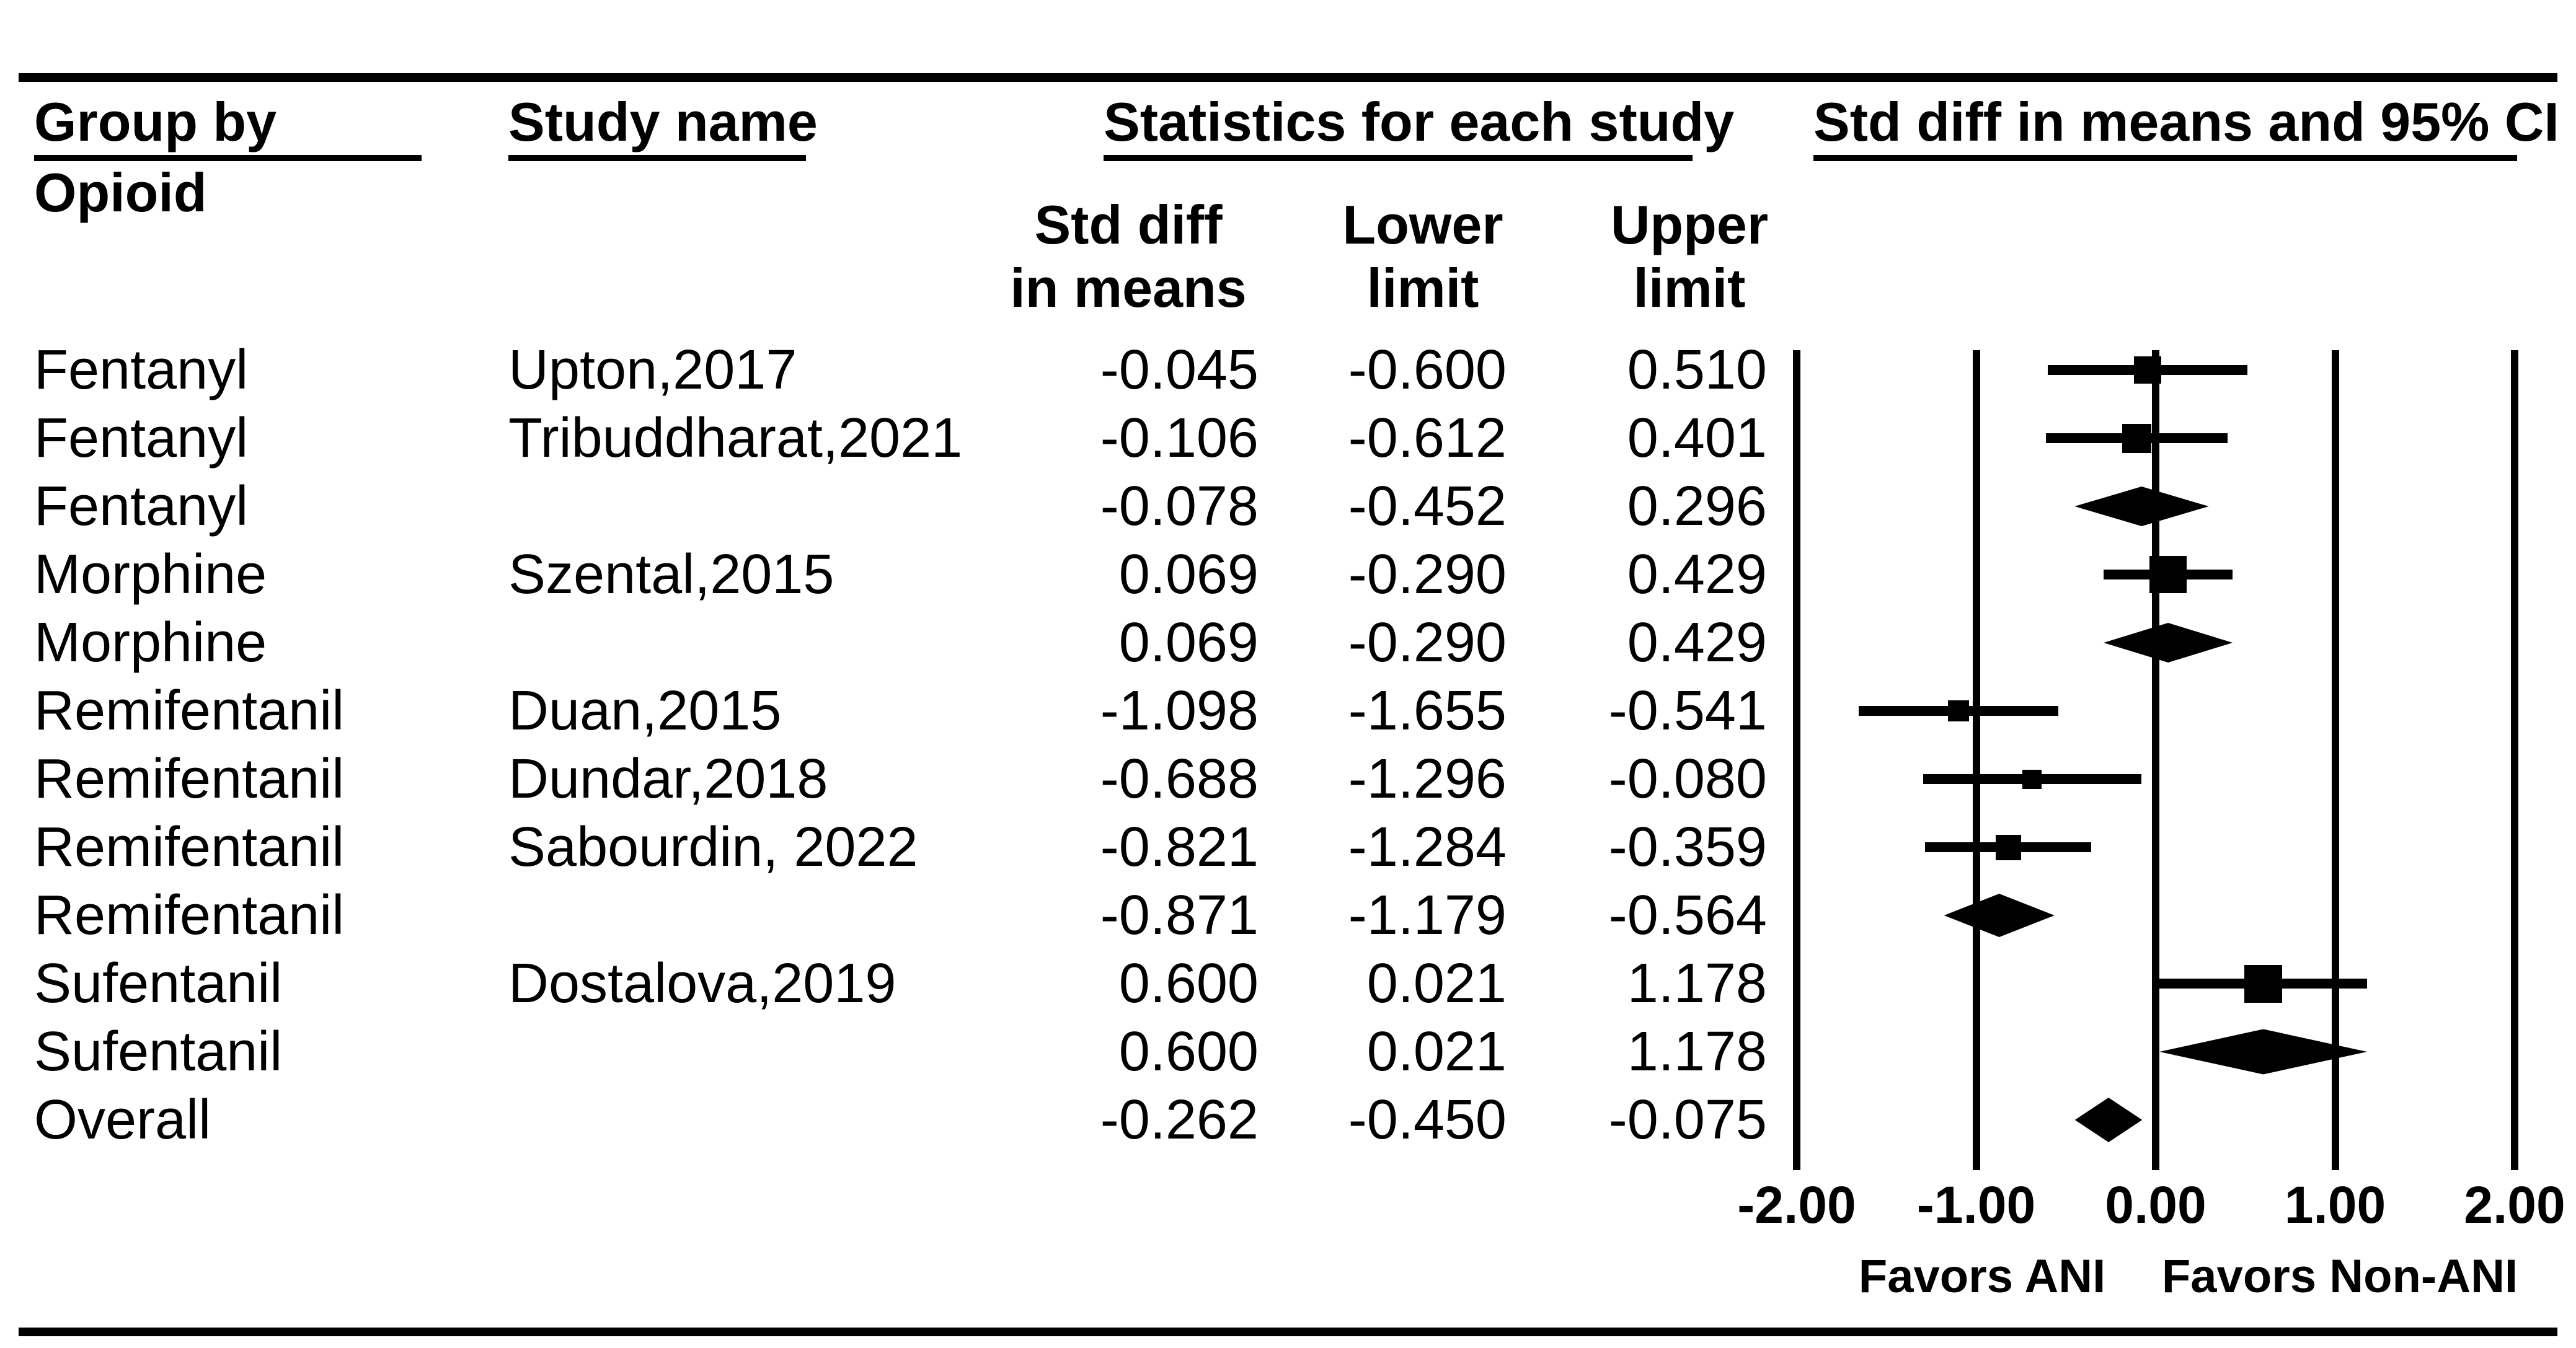  What do you see at coordinates (1697, 506) in the screenshot?
I see `row-upper-value: 0.296` at bounding box center [1697, 506].